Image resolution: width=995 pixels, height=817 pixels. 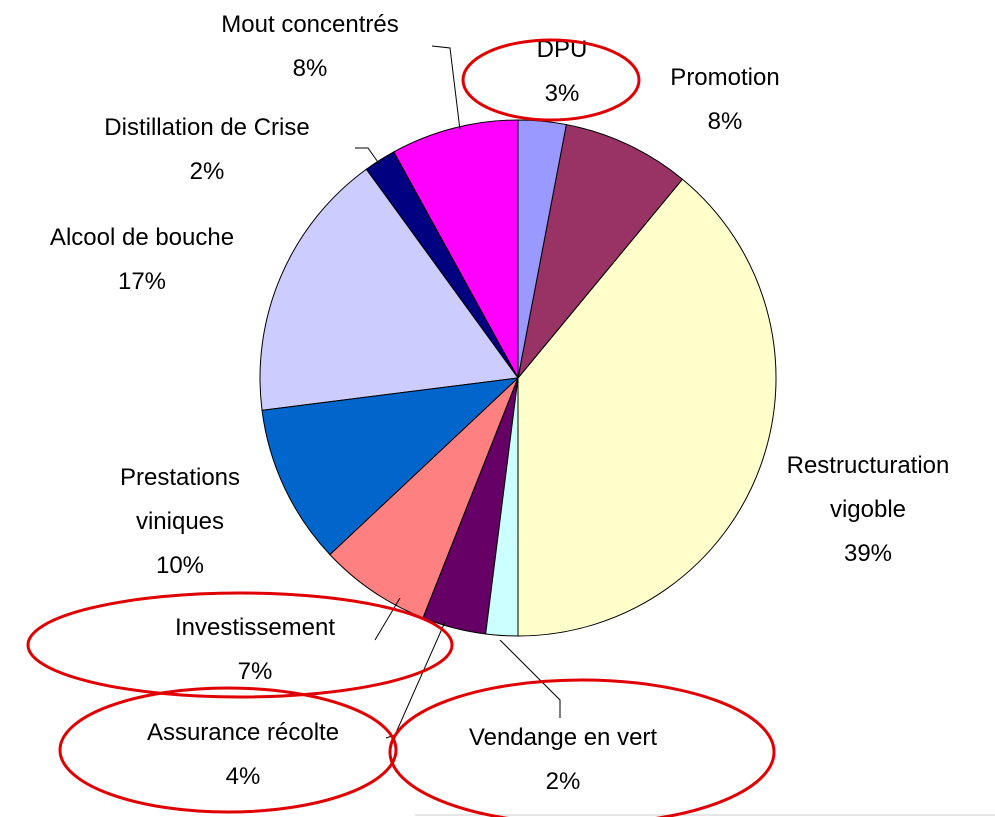 I want to click on slice-label: Distillation de Crise 2%, so click(x=206, y=150).